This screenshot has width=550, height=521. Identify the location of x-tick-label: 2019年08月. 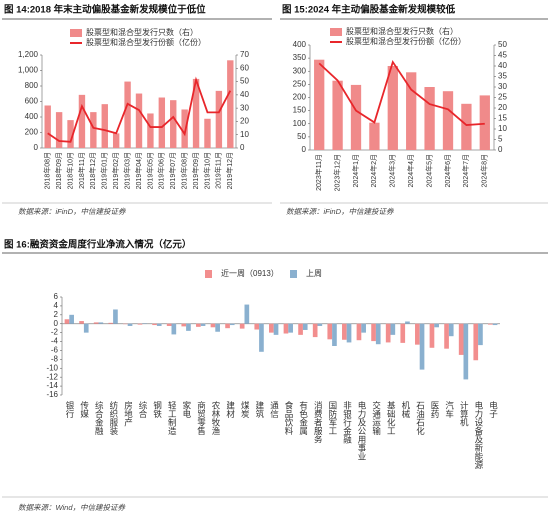
(183, 170).